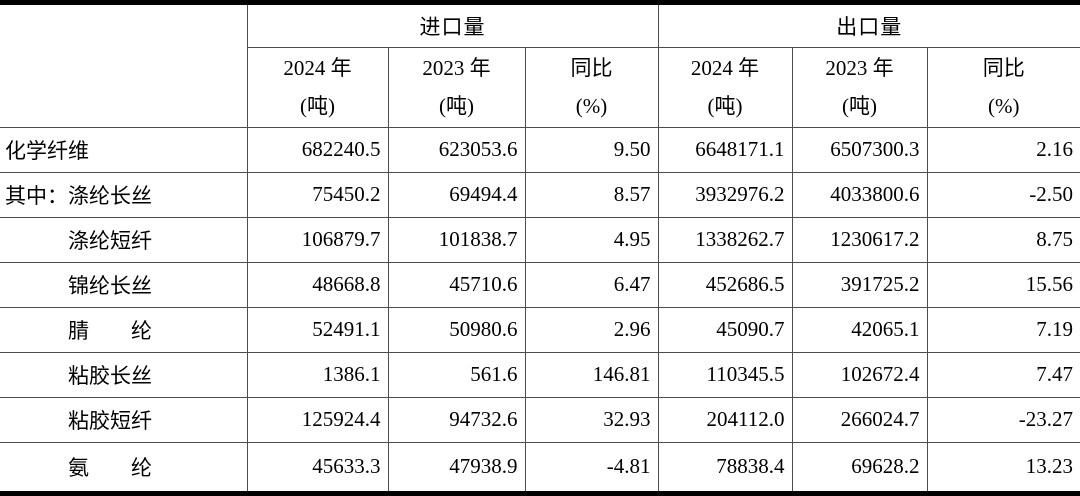  I want to click on table-cell: 2.16, so click(1003, 149).